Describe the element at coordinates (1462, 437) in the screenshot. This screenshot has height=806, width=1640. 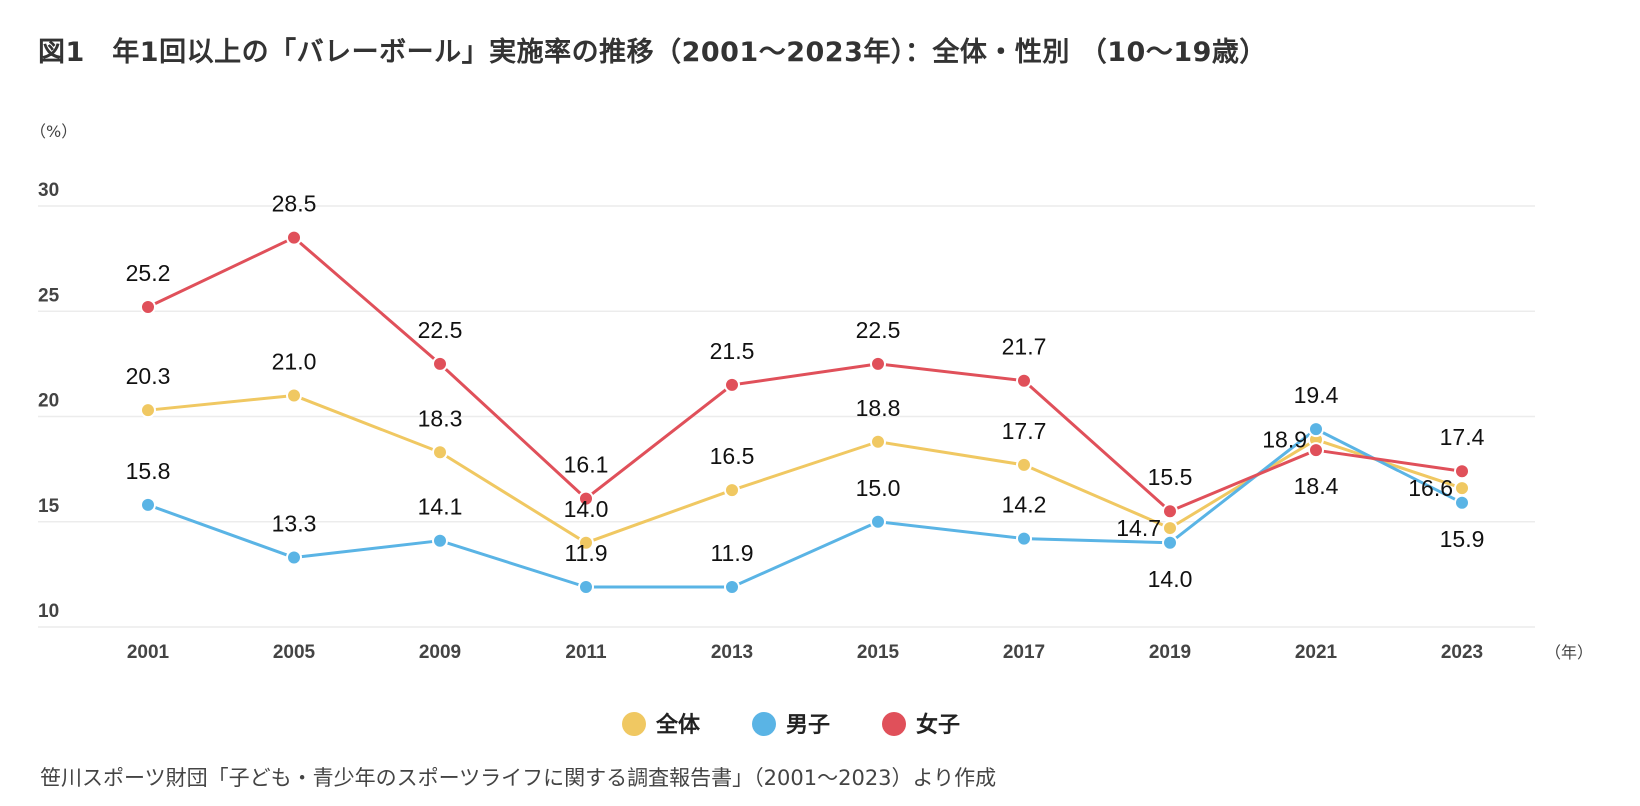
I see `data-label: 17.4` at that location.